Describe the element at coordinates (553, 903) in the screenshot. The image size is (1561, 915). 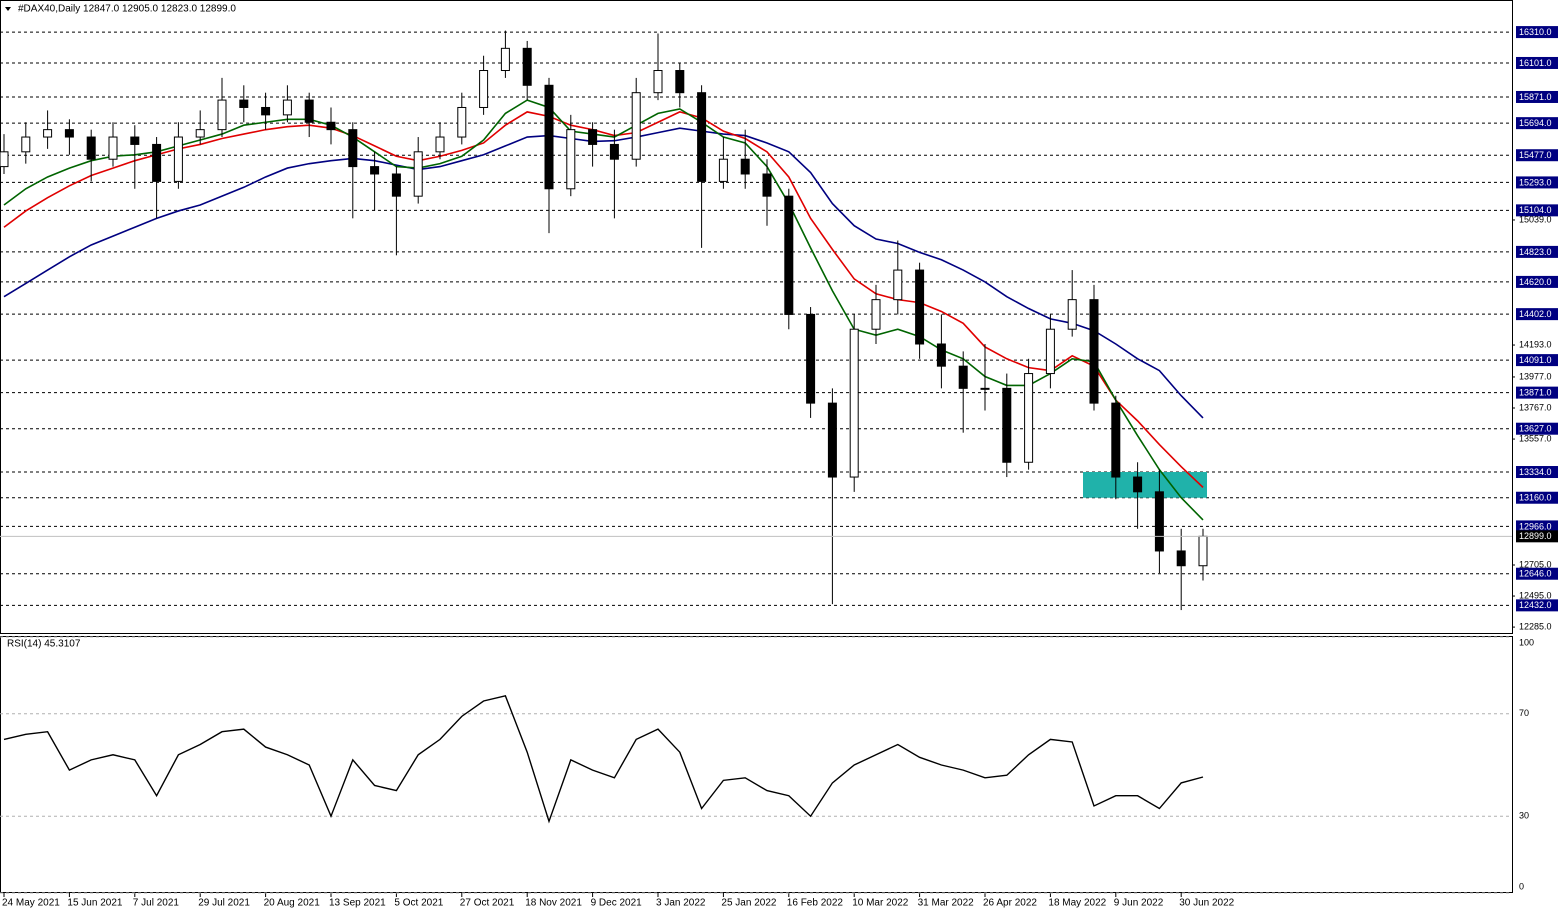
I see `x-tick-label: 18 Nov 2021` at that location.